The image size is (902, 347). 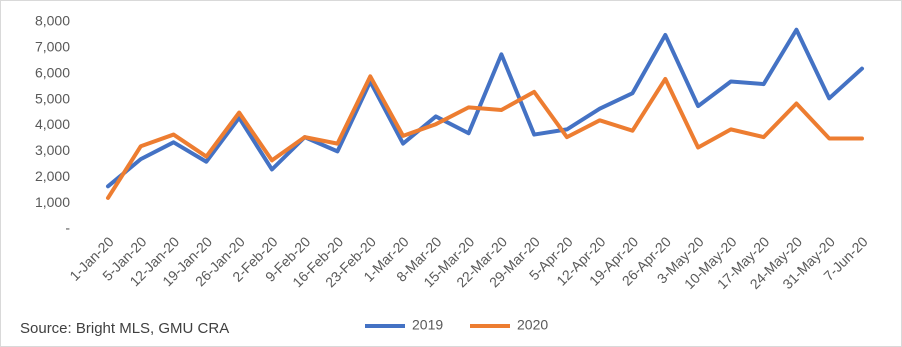 I want to click on legend-label: 2019, so click(x=427, y=325).